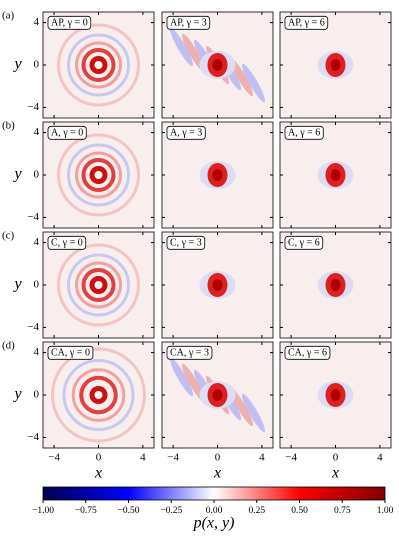  What do you see at coordinates (218, 458) in the screenshot?
I see `x-tick-label: 0` at bounding box center [218, 458].